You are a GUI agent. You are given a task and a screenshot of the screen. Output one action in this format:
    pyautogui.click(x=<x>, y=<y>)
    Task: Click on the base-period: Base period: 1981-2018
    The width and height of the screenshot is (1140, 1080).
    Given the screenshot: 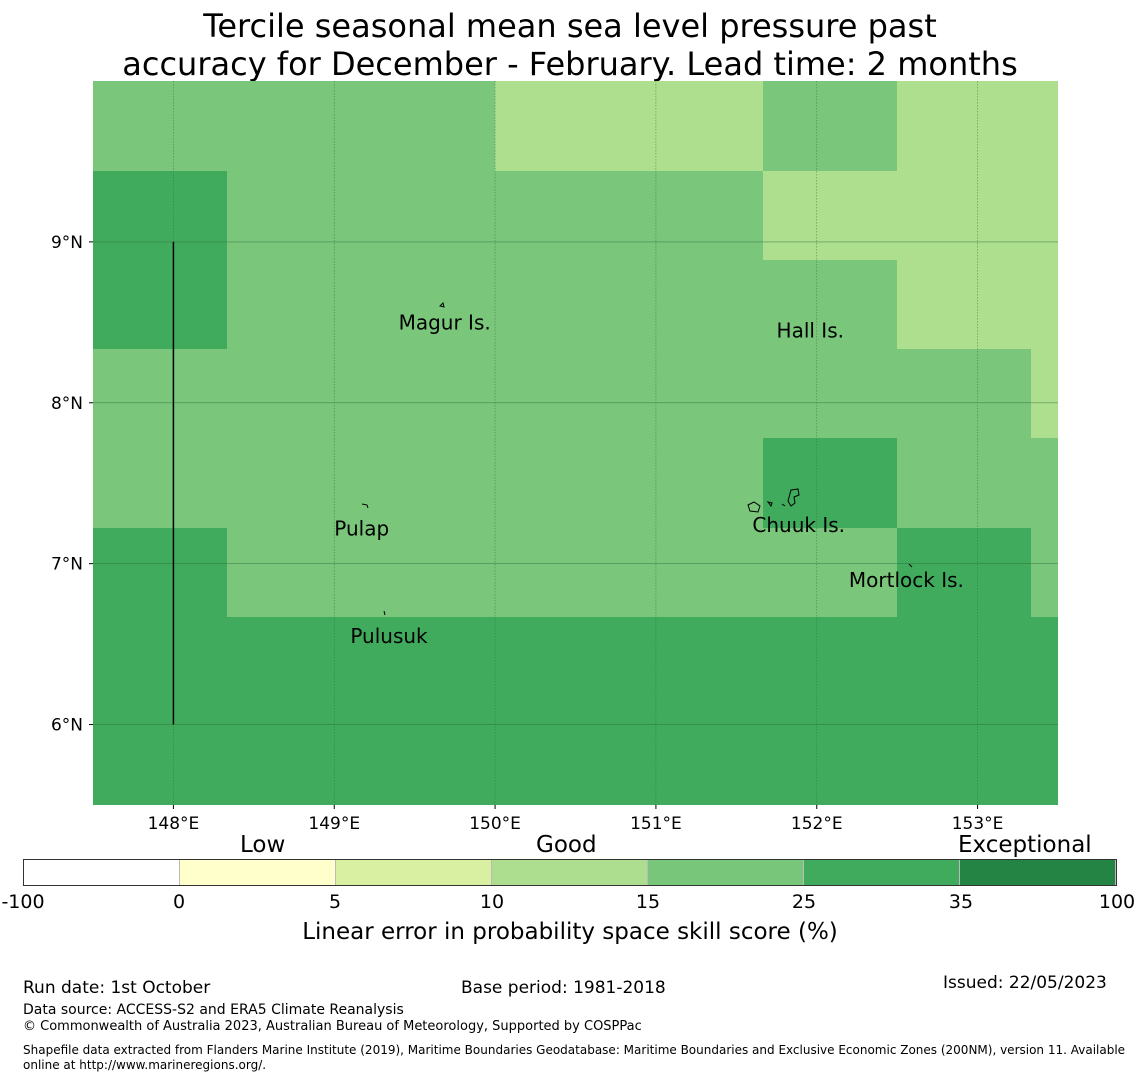 What is the action you would take?
    pyautogui.click(x=563, y=988)
    